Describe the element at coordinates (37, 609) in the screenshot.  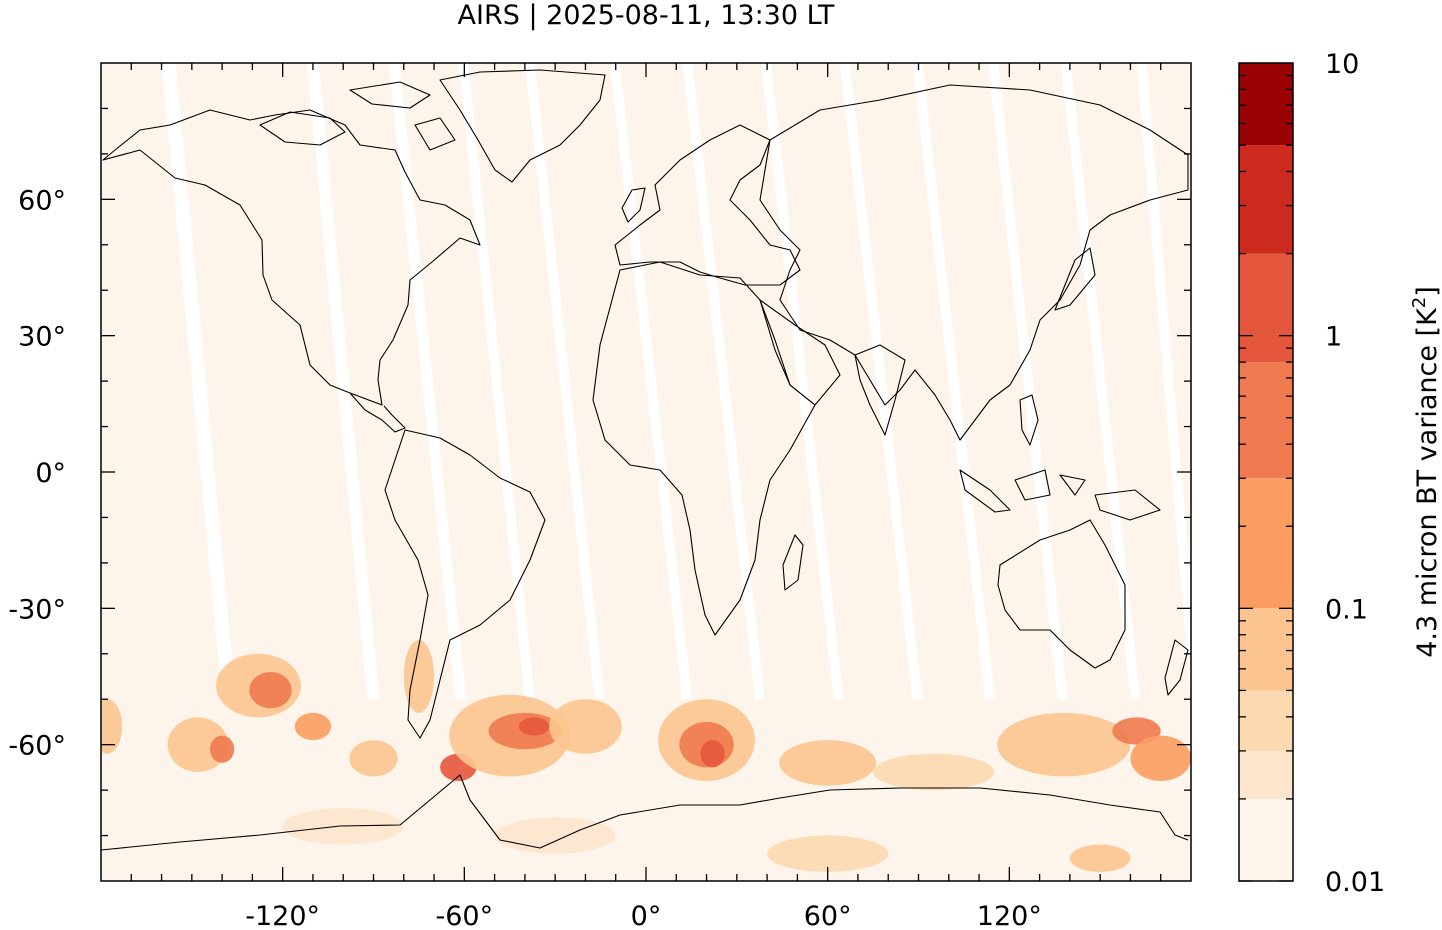
I see `lat-tick-label: -30°` at that location.